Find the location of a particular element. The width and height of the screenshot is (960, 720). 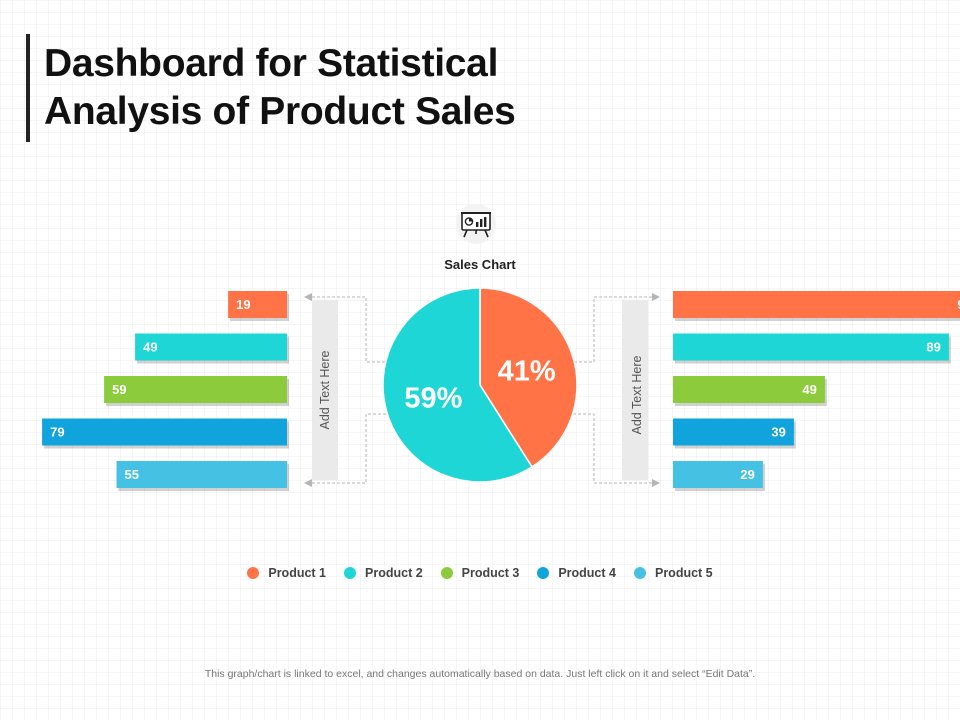

legend-label-4: Product 4 is located at coordinates (587, 573).